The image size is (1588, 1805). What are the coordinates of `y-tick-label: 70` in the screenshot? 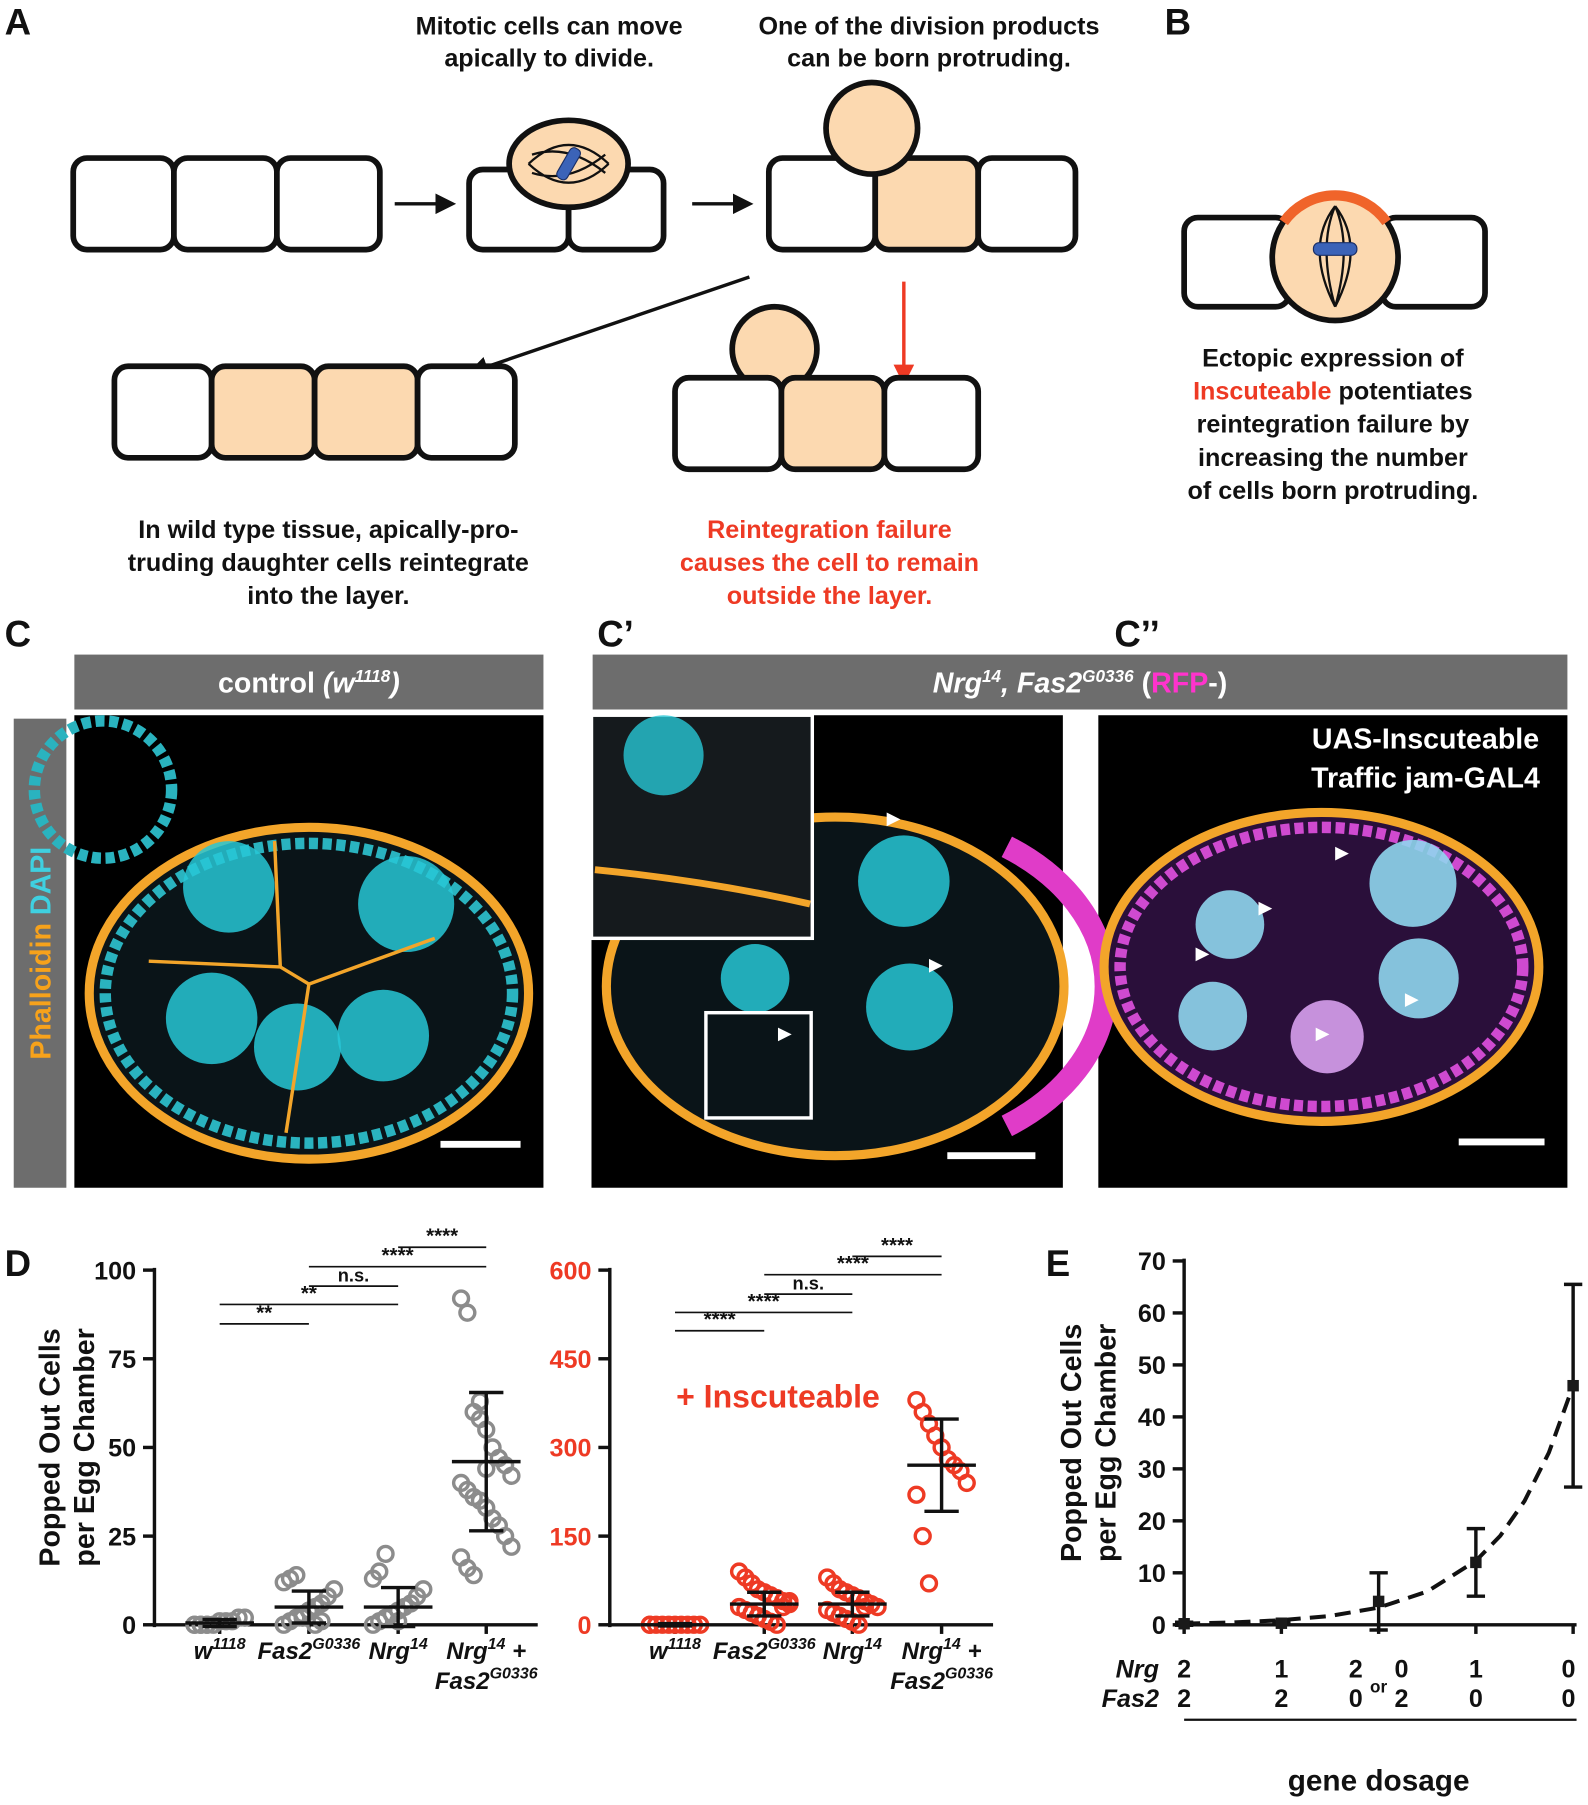 It's located at (1152, 1262).